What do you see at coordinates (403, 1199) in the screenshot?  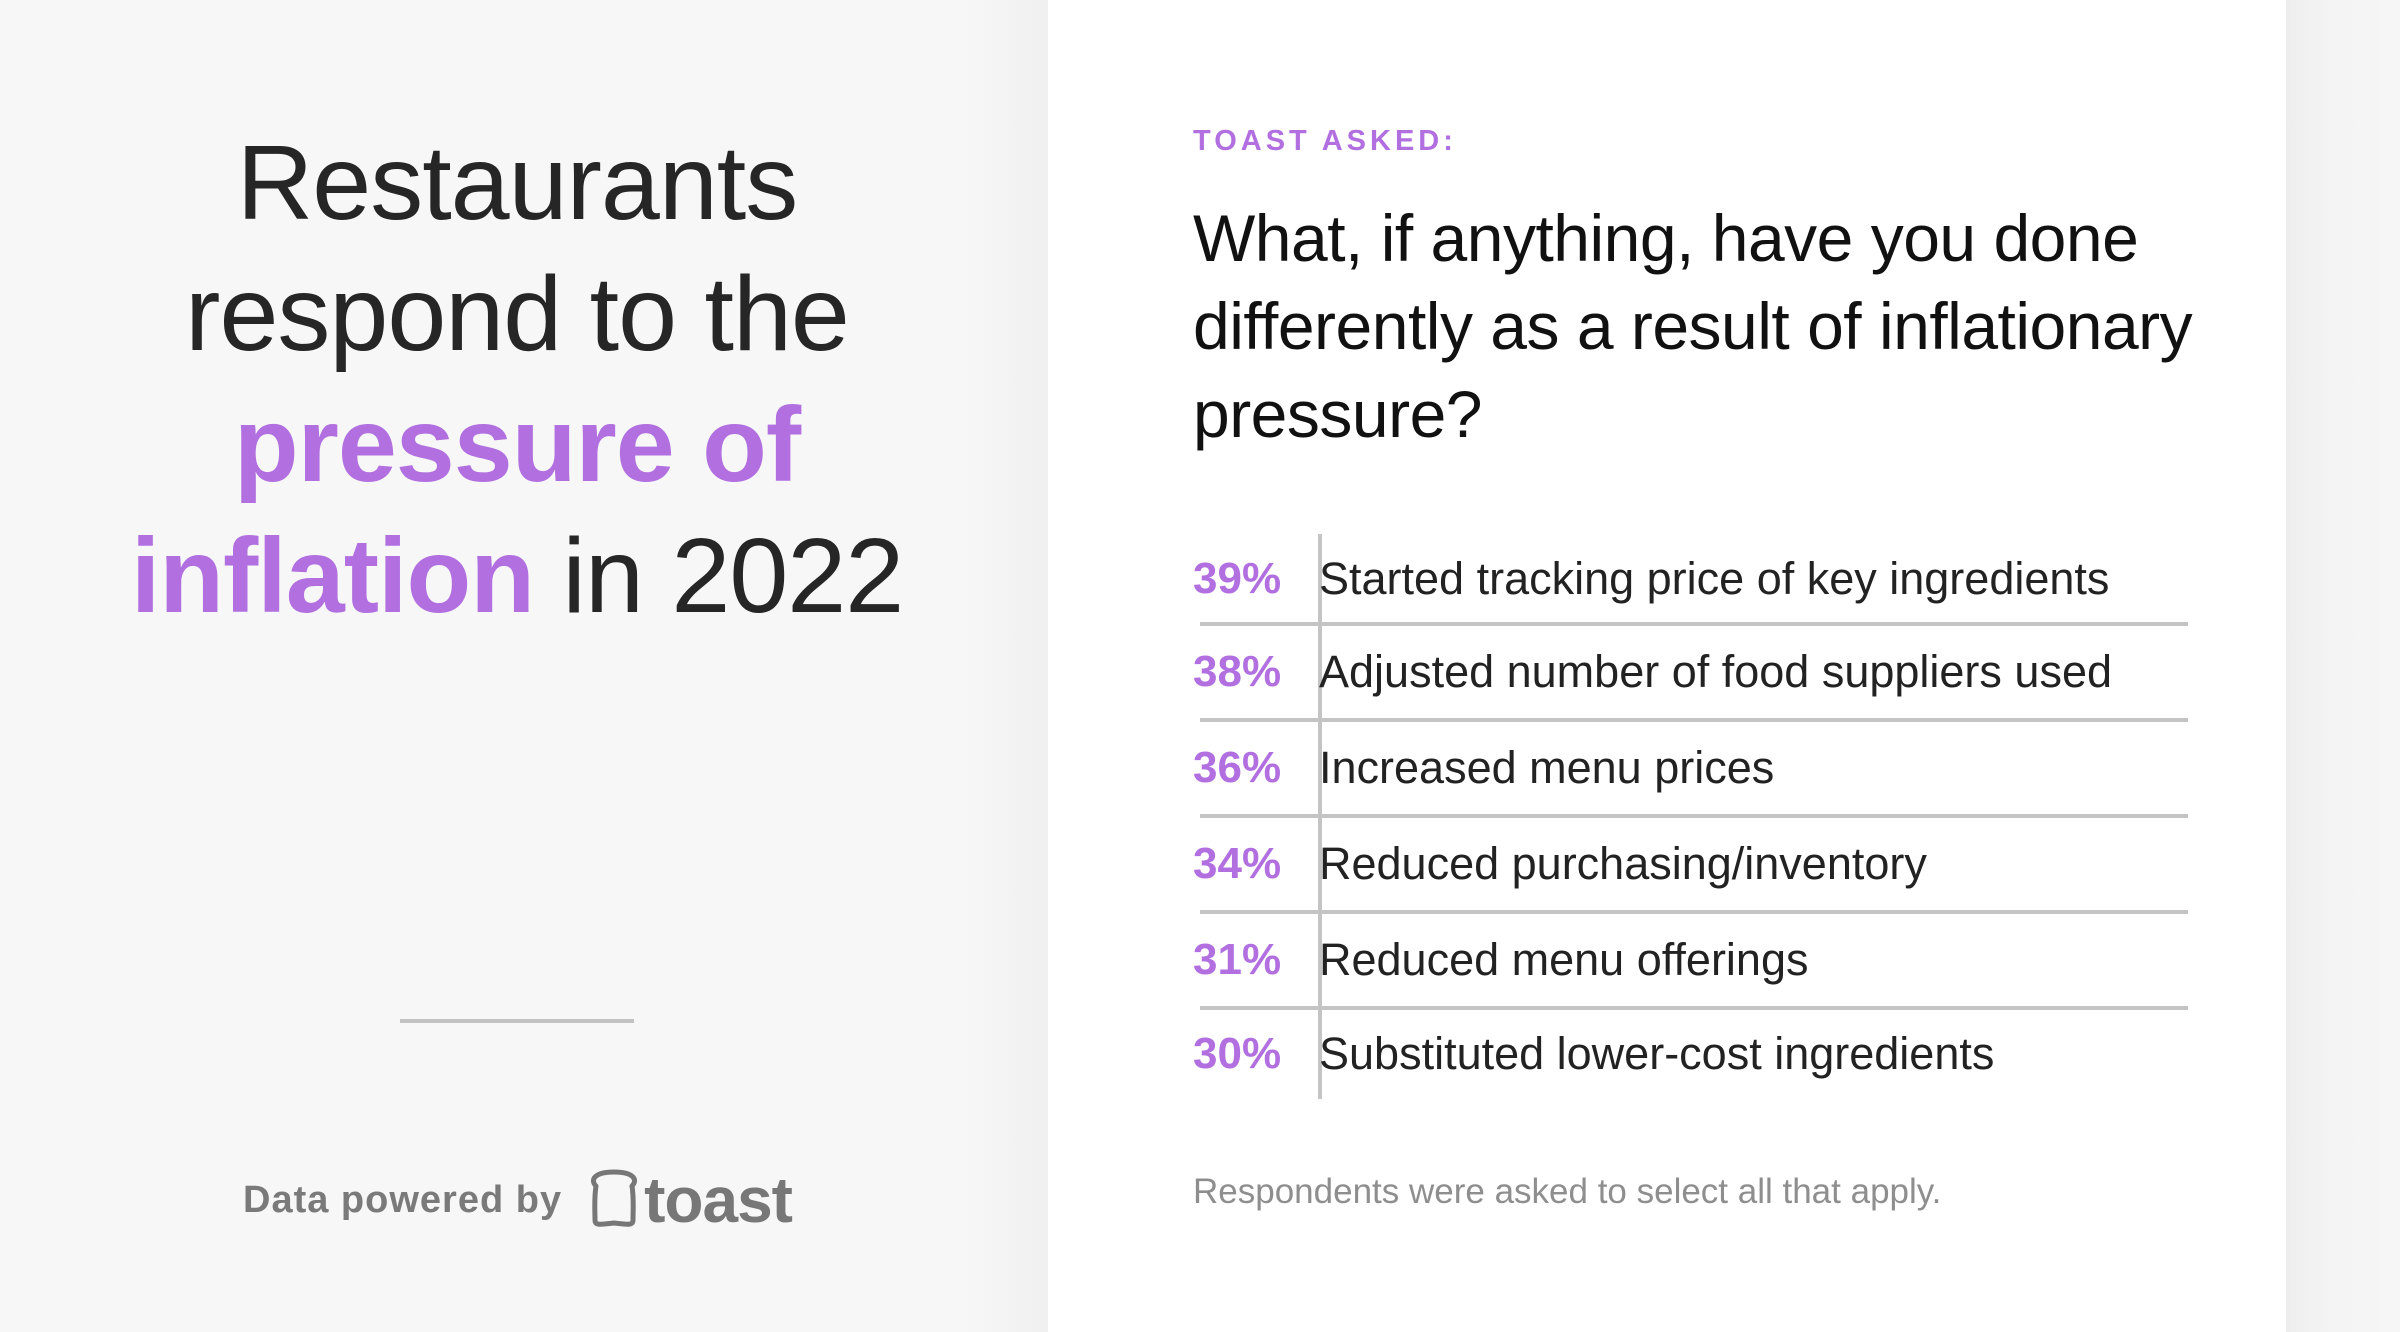 I see `powered-by-text: Data powered by` at bounding box center [403, 1199].